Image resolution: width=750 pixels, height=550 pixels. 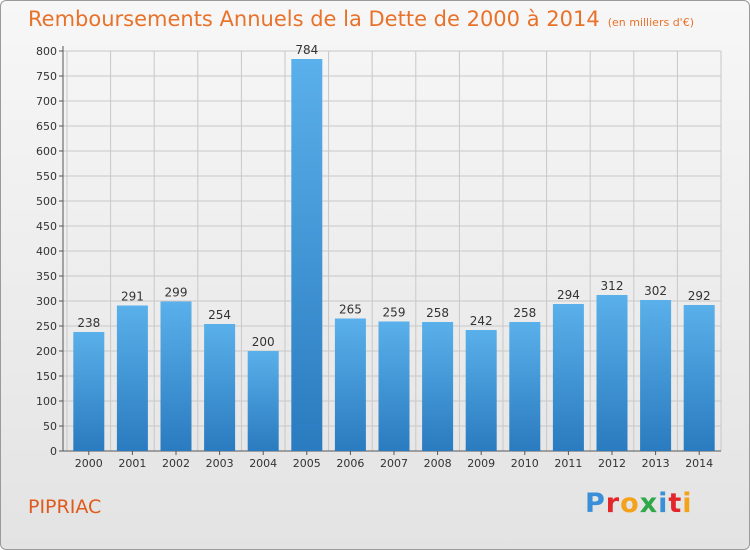 What do you see at coordinates (612, 286) in the screenshot?
I see `data-label: 312` at bounding box center [612, 286].